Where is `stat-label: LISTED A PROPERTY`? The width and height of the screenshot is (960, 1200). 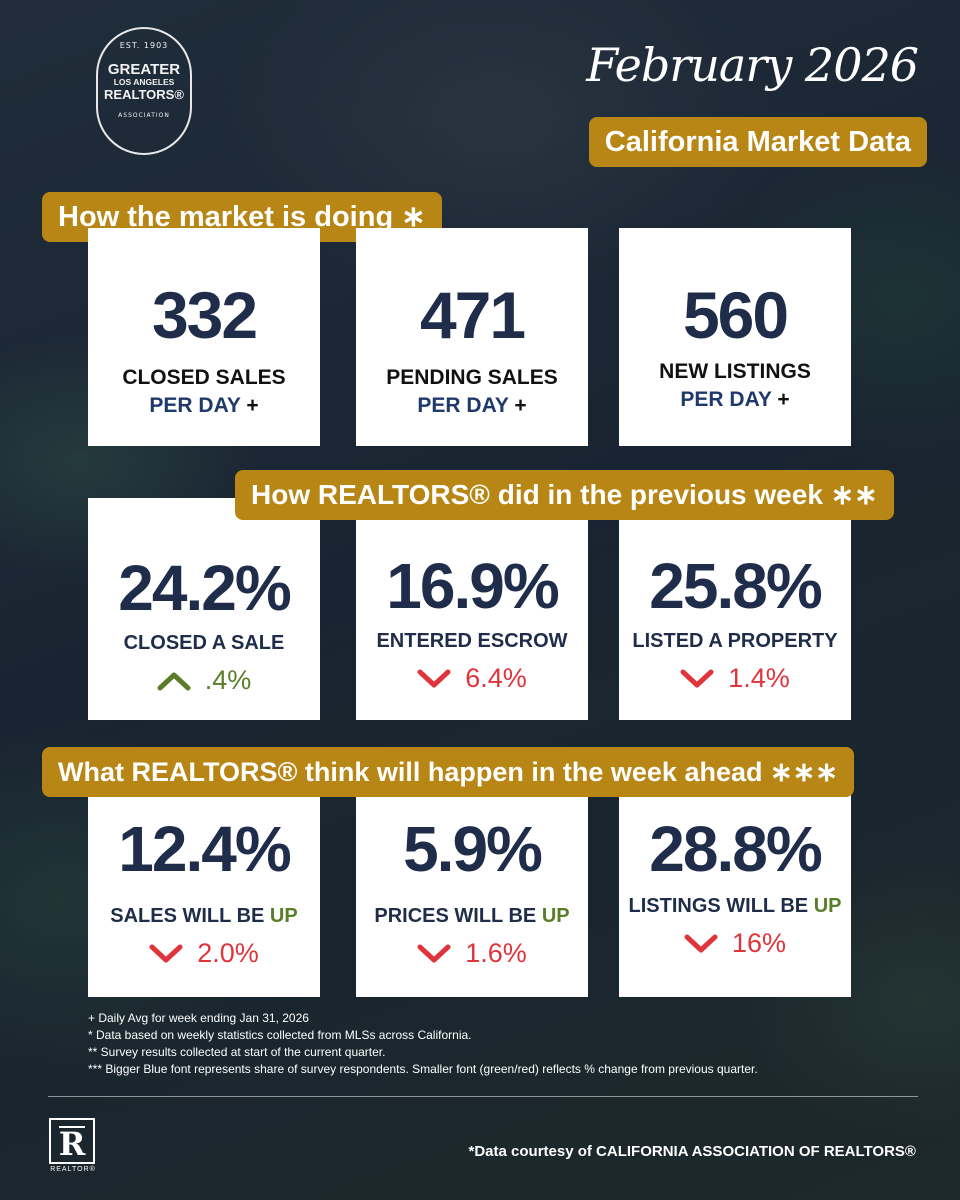
stat-label: LISTED A PROPERTY is located at coordinates (735, 641).